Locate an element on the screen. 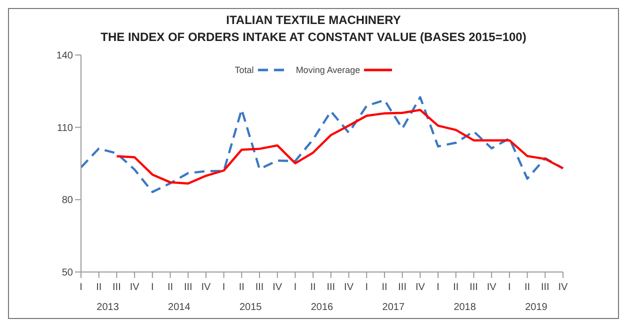  text: 2019 is located at coordinates (536, 307).